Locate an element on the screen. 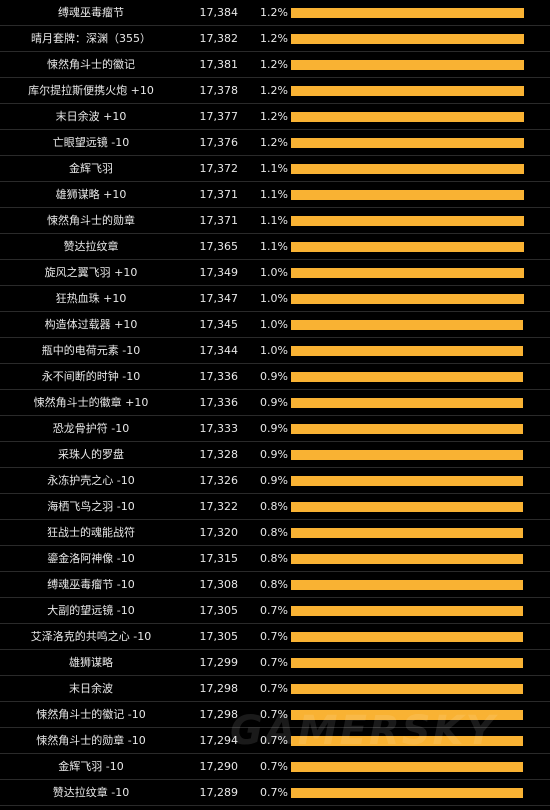  dps-value: 17,320 is located at coordinates (219, 532).